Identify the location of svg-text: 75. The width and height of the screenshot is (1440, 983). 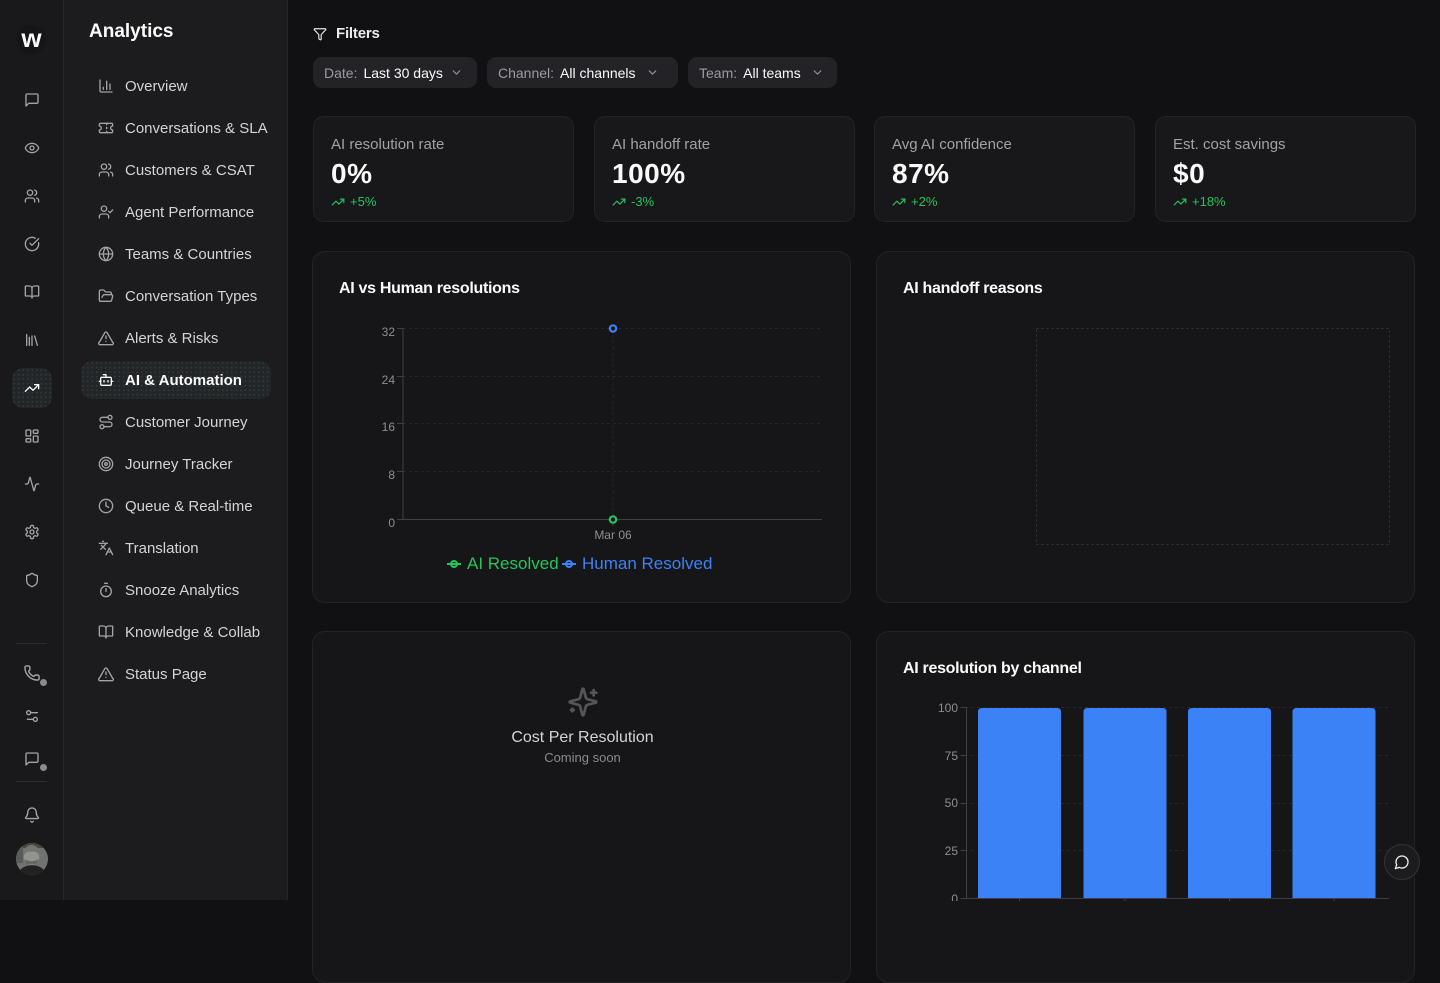
(952, 756).